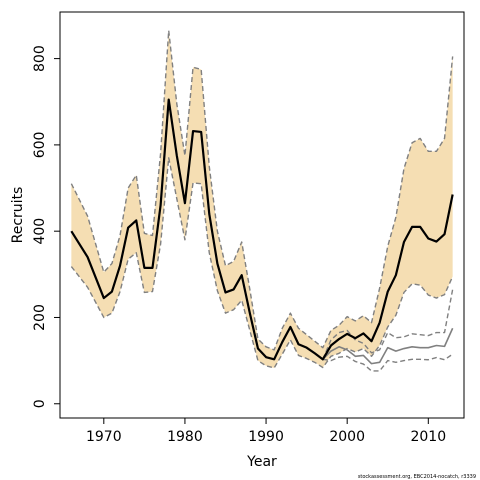  What do you see at coordinates (40, 231) in the screenshot?
I see `y-tick-label: 400` at bounding box center [40, 231].